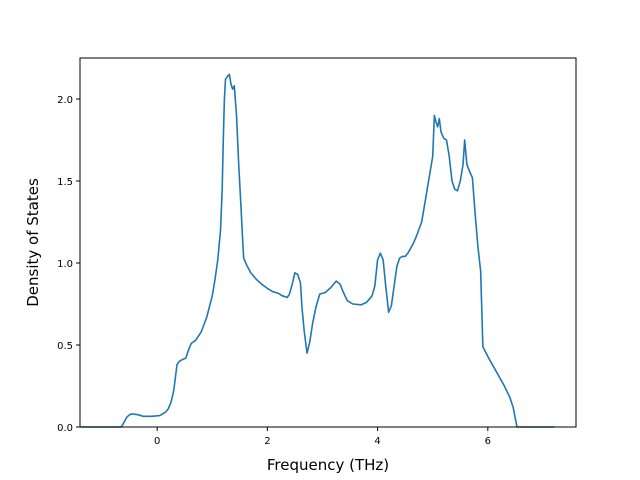 The width and height of the screenshot is (640, 480). Describe the element at coordinates (488, 441) in the screenshot. I see `x-tick-label: 6` at that location.